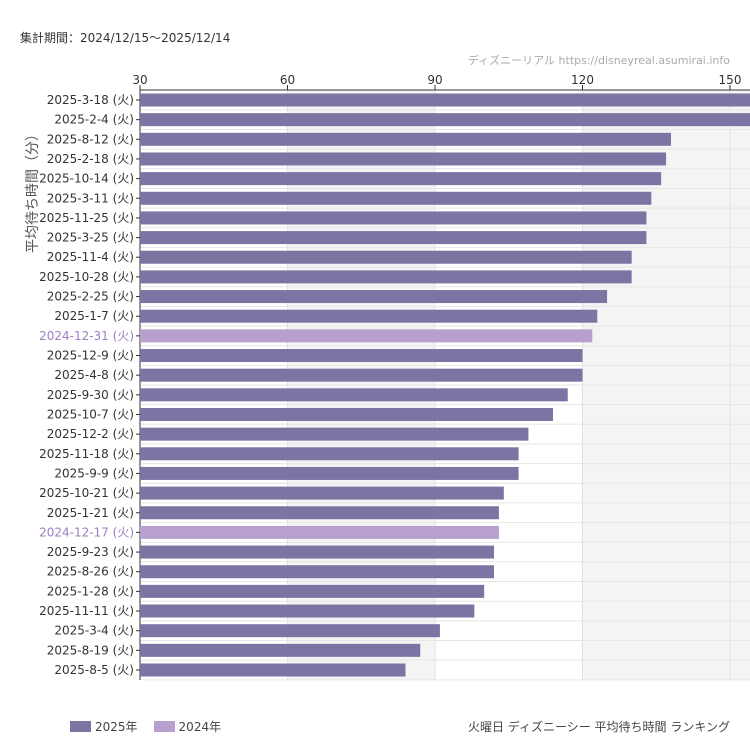  Describe the element at coordinates (94, 631) in the screenshot. I see `y-tick-label: 2025-3-4 (火)` at that location.